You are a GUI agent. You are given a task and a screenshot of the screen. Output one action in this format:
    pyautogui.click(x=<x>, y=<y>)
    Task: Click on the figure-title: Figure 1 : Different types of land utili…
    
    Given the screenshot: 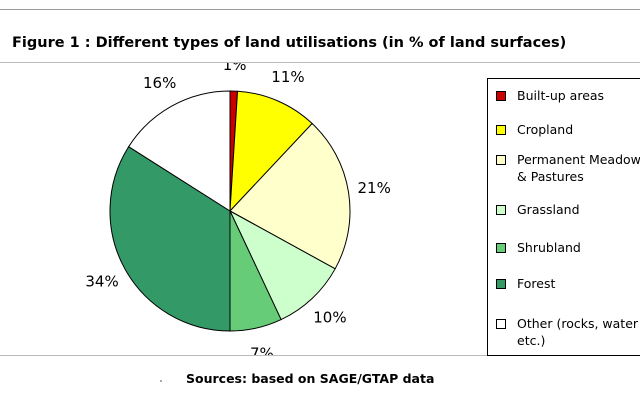 What is the action you would take?
    pyautogui.click(x=289, y=43)
    